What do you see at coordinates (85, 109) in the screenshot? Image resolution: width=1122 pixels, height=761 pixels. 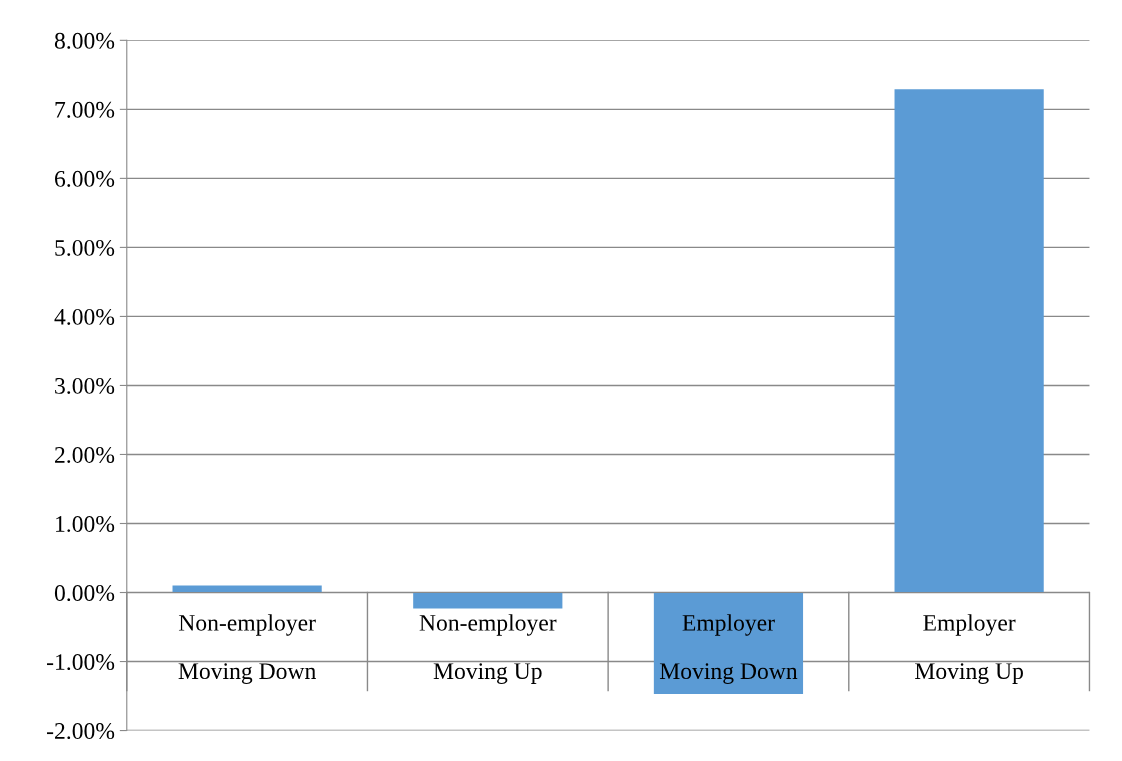 I see `y-tick-label: 7.00%` at bounding box center [85, 109].